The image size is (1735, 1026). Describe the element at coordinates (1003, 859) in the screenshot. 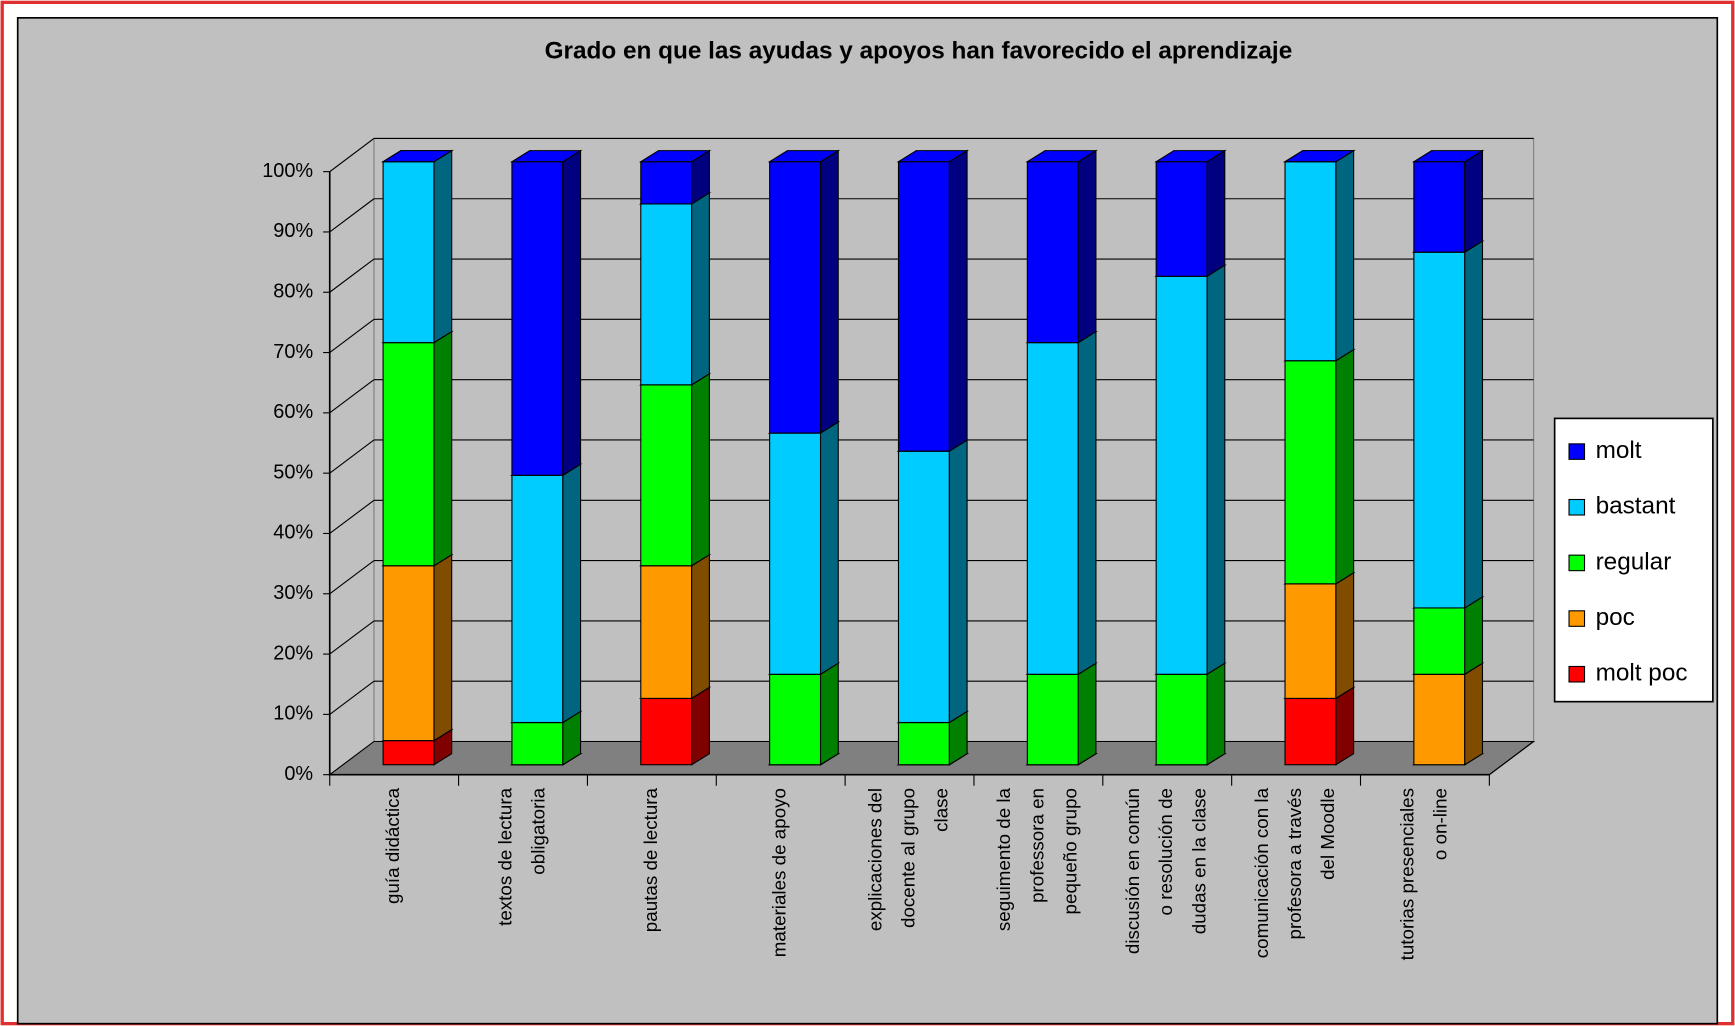

I see `x-tick-label: seguimento de la` at that location.